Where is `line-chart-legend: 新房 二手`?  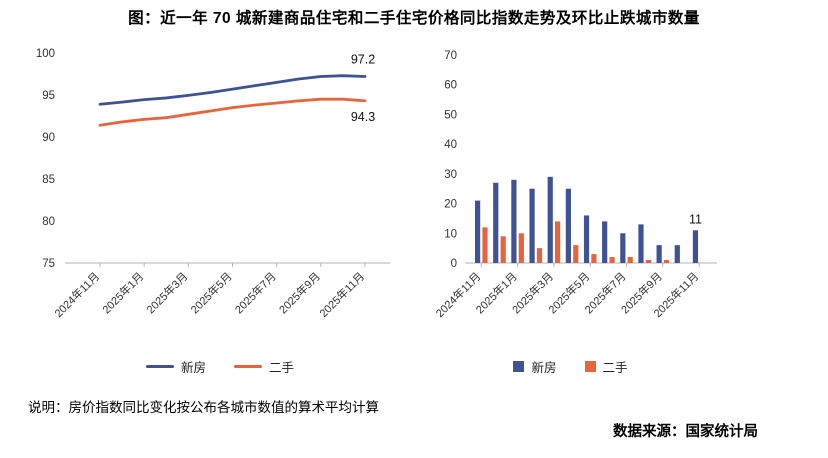
line-chart-legend: 新房 二手 is located at coordinates (220, 366).